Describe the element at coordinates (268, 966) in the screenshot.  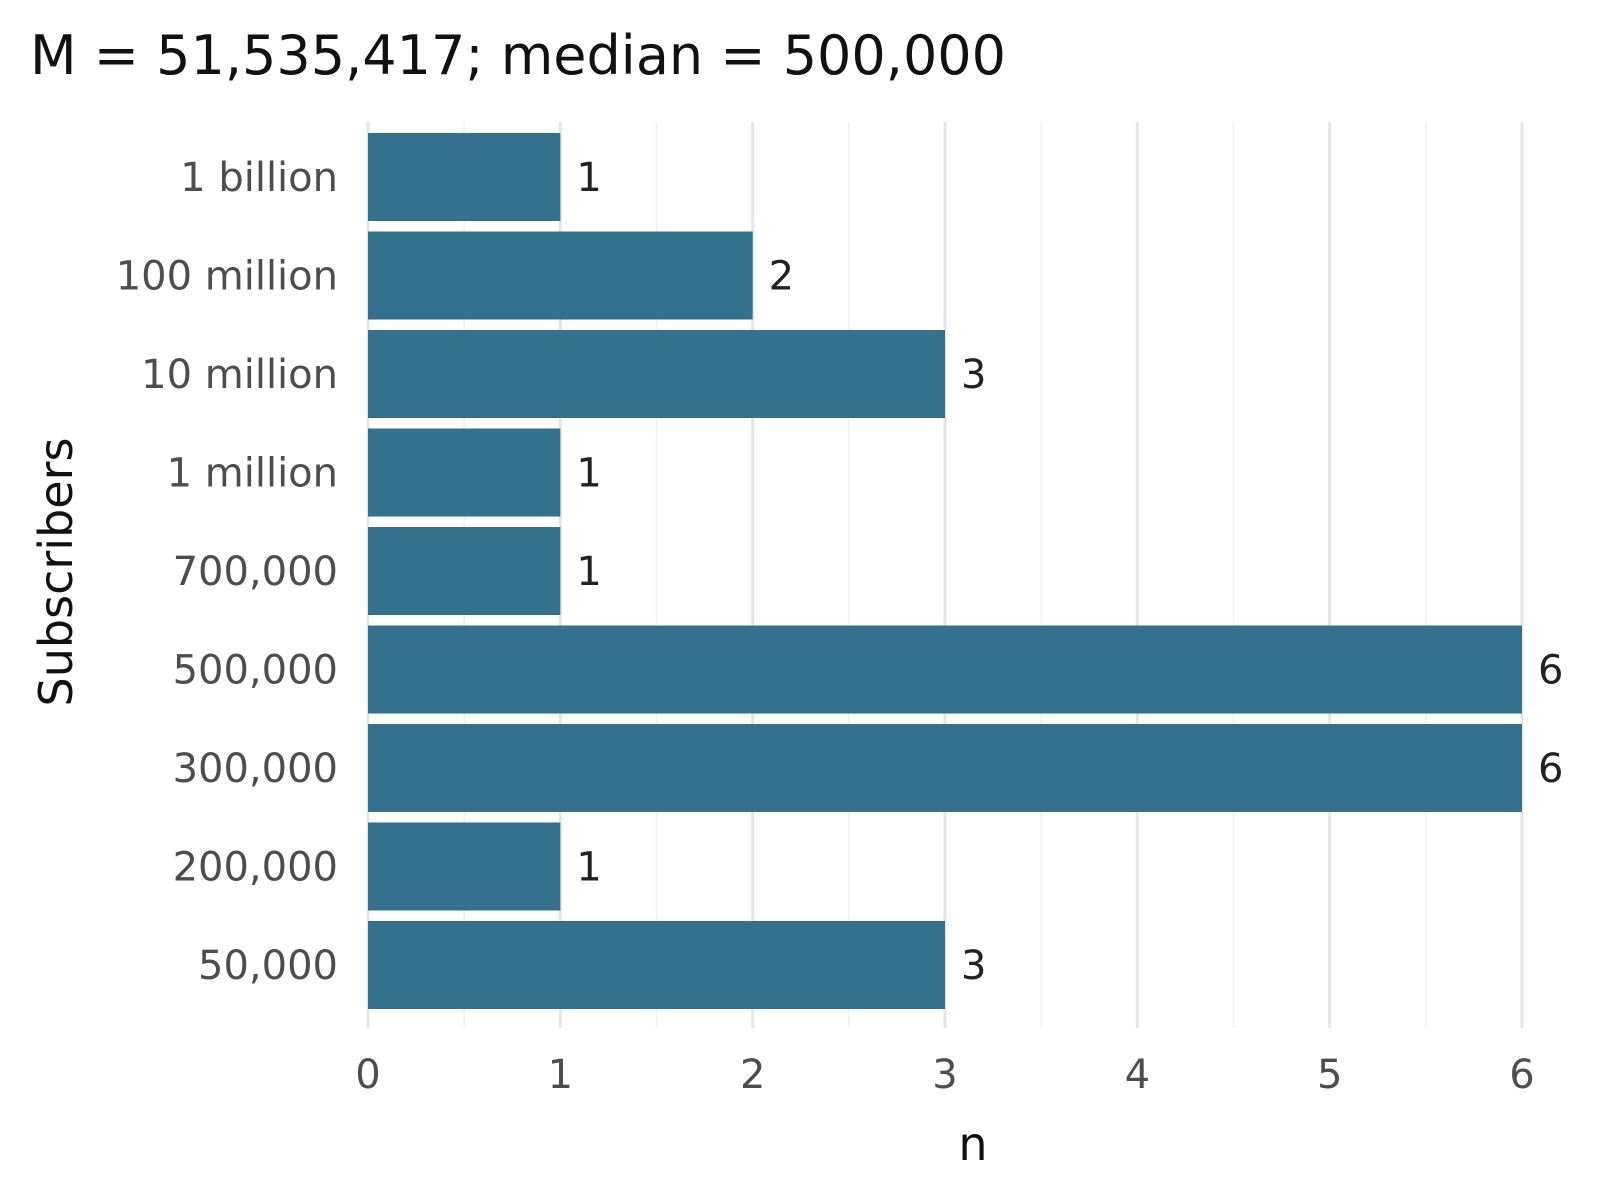
I see `y-tick-label: 50,000` at that location.